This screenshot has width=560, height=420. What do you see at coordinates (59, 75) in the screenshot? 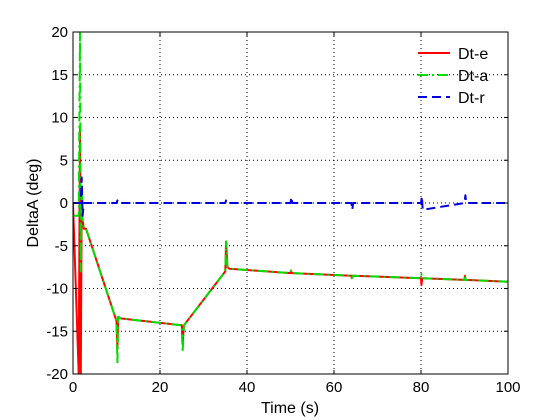
I see `y-tick-label: 15` at bounding box center [59, 75].